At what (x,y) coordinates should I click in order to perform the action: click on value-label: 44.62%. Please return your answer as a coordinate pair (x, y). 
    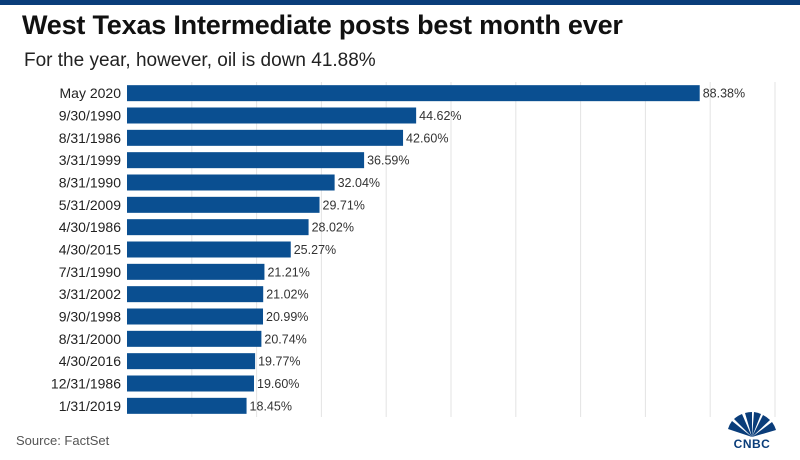
    Looking at the image, I should click on (440, 116).